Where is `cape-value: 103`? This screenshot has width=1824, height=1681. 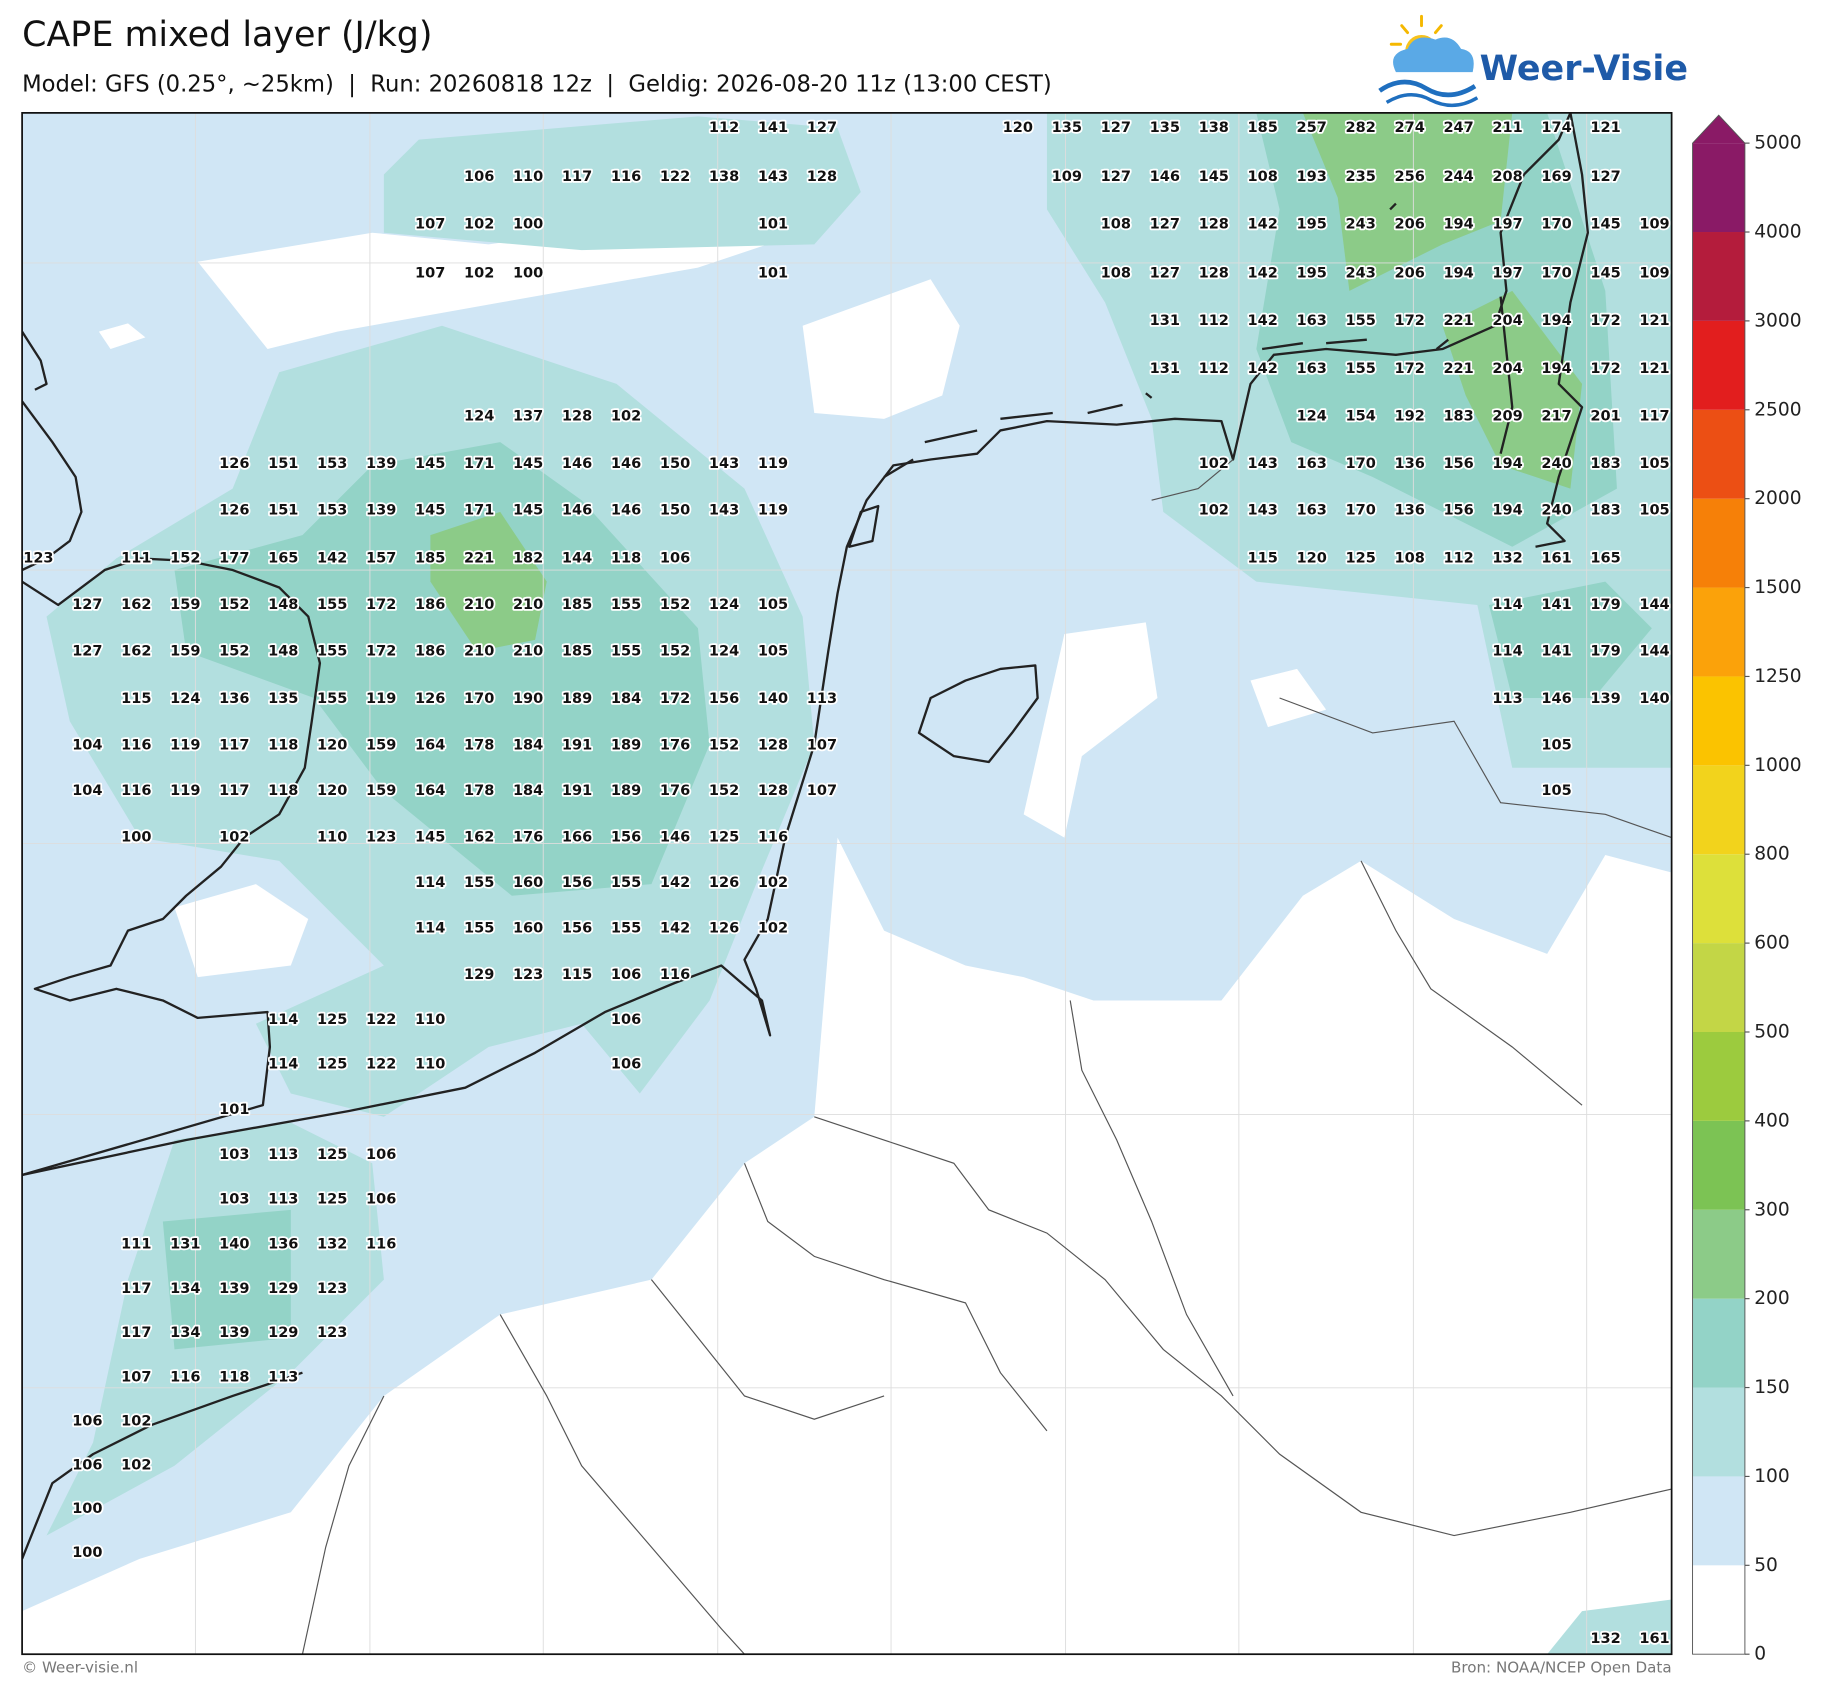 cape-value: 103 is located at coordinates (234, 1199).